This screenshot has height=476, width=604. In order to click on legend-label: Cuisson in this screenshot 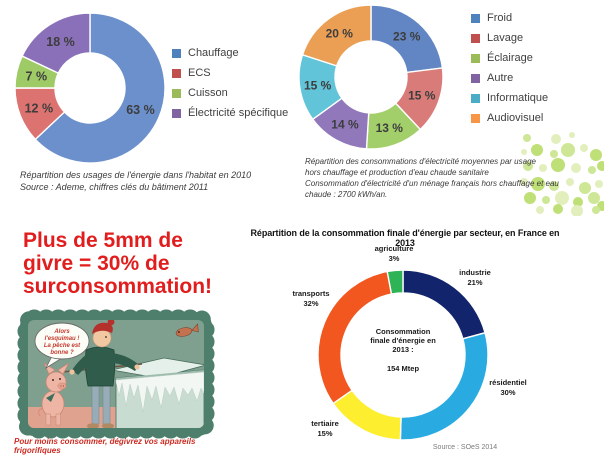, I will do `click(208, 93)`.